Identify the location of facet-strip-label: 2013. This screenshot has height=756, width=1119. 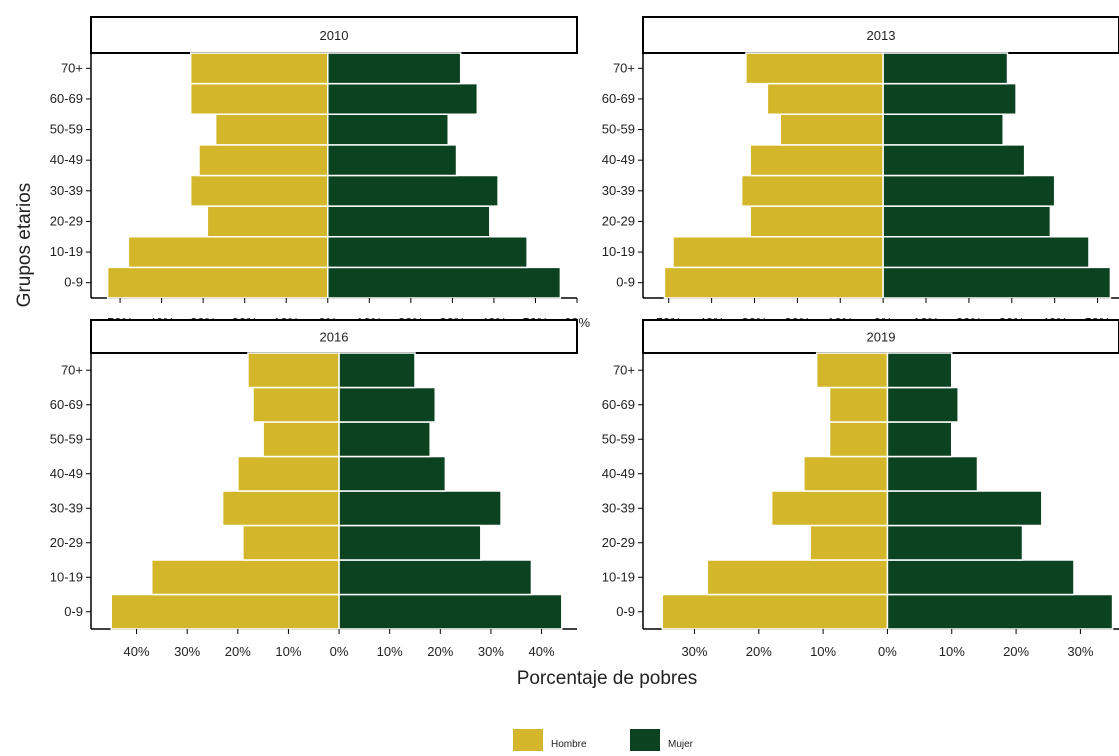
(881, 35).